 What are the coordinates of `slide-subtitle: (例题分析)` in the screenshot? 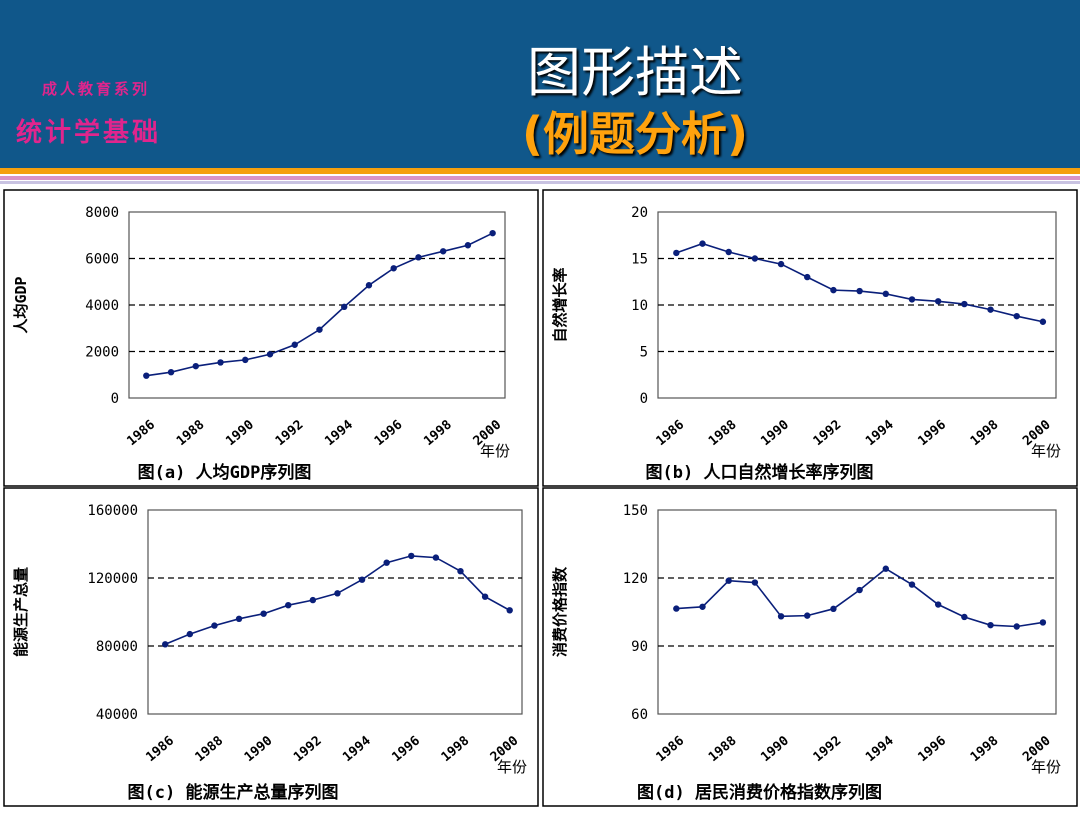 It's located at (635, 134).